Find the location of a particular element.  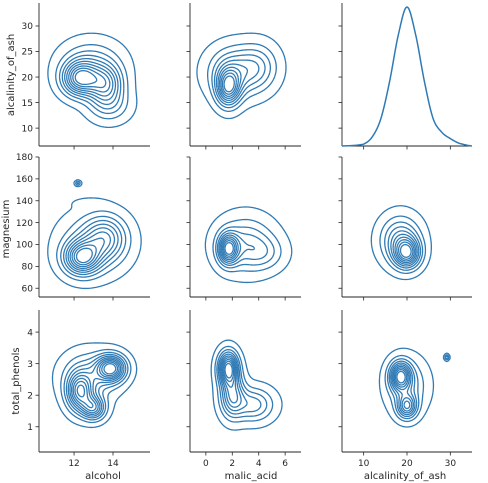

xtick-label-malic_acid: 6 is located at coordinates (285, 464).